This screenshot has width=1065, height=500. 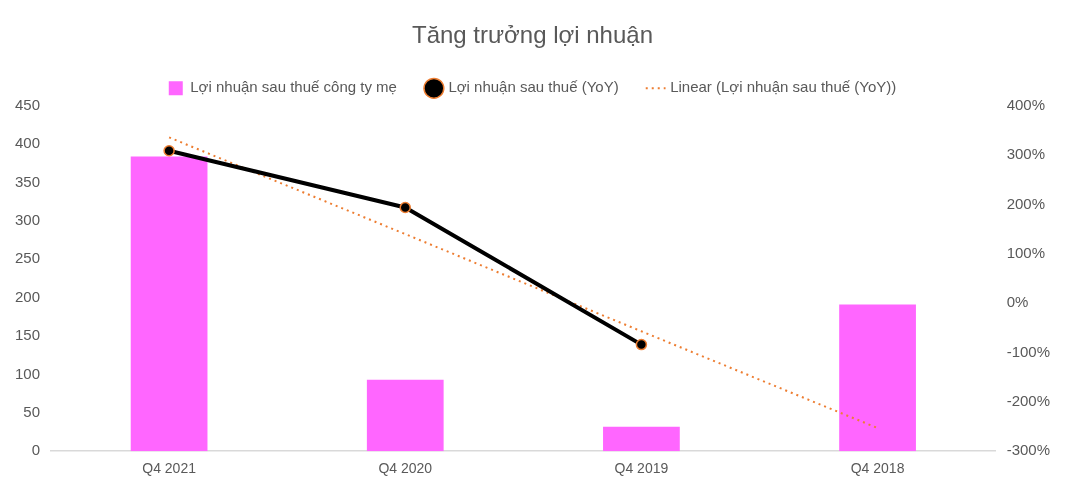 I want to click on y2-tick-label: 200%, so click(x=1026, y=203).